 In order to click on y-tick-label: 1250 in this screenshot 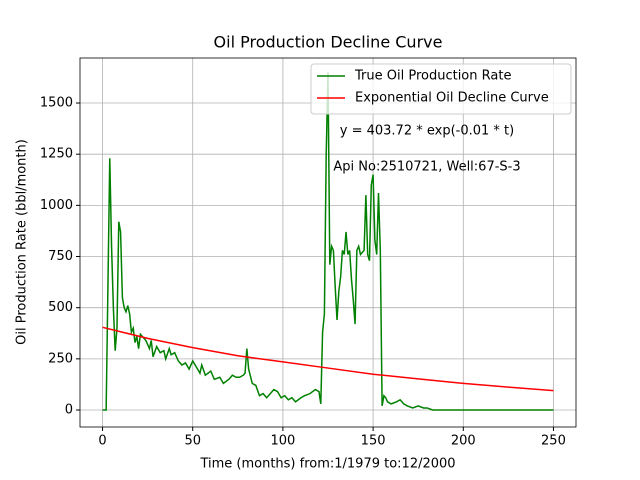, I will do `click(56, 154)`.